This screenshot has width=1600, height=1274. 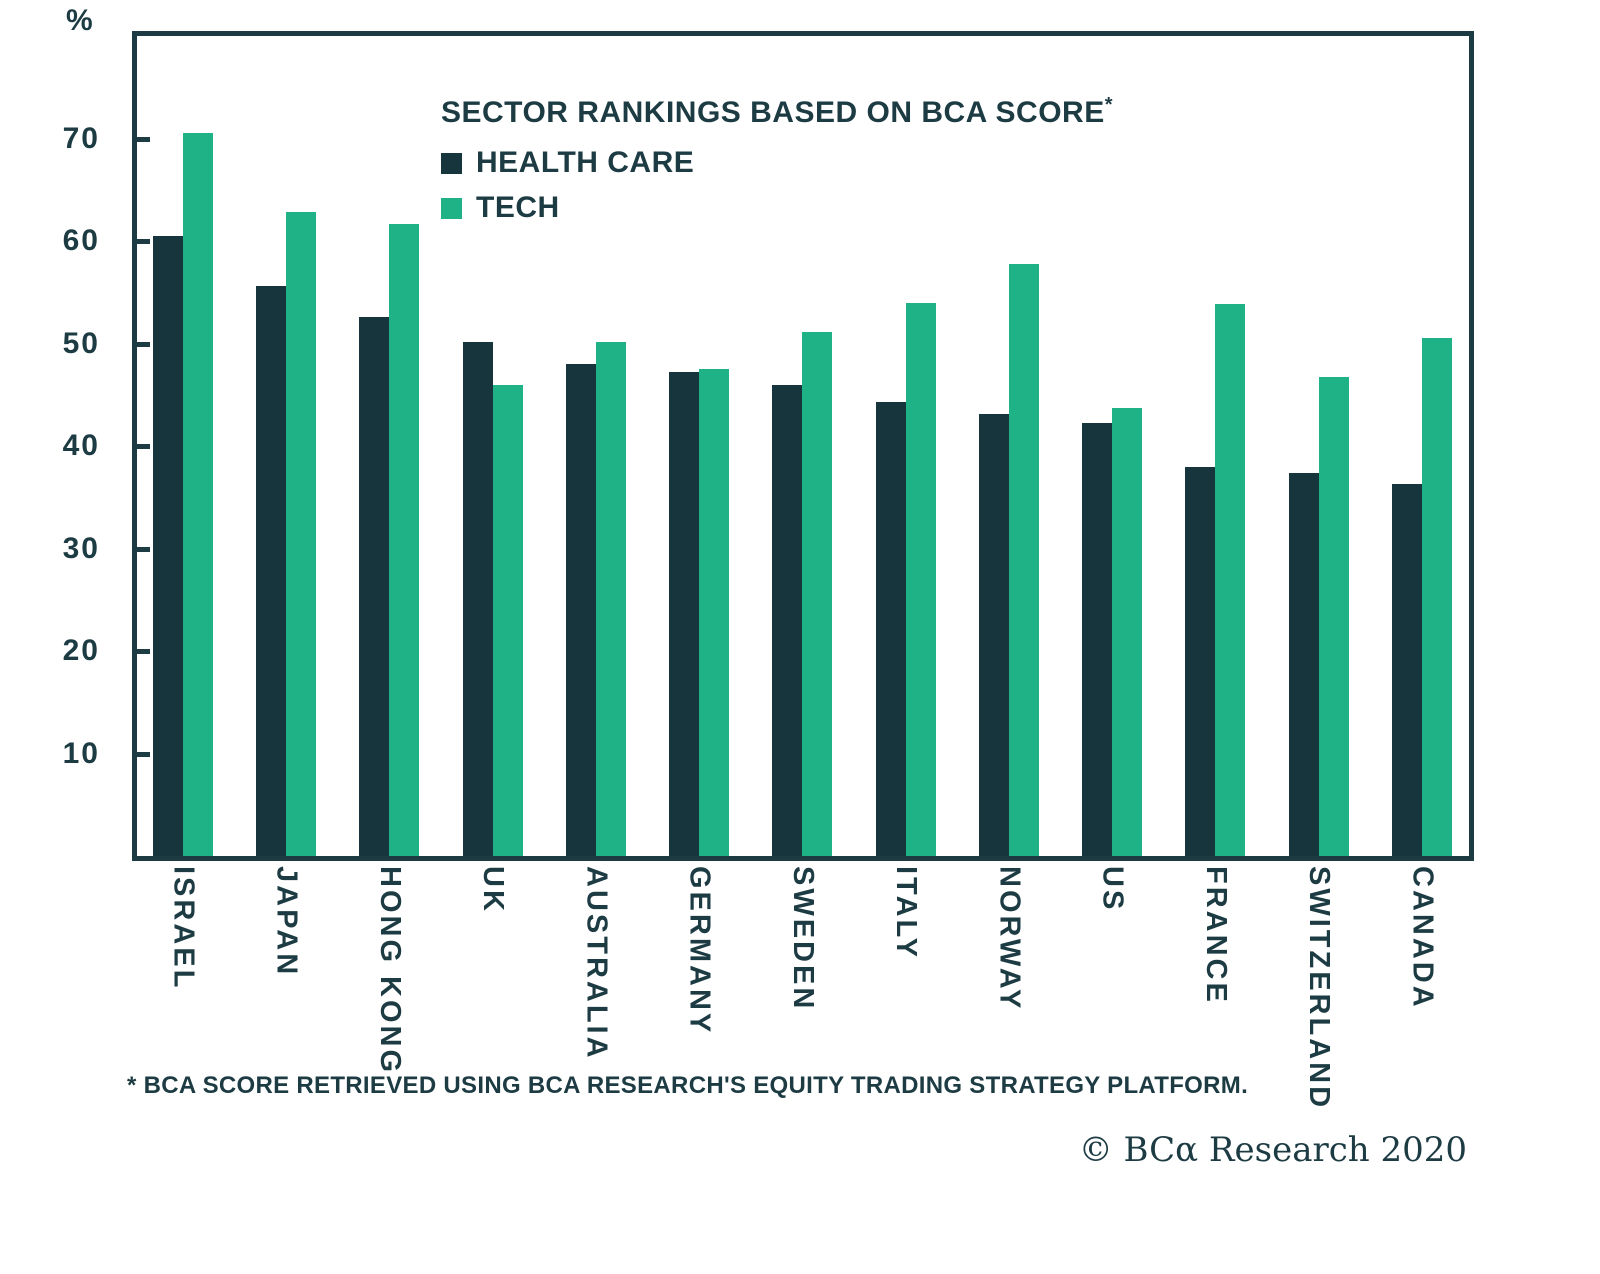 What do you see at coordinates (1406, 669) in the screenshot?
I see `bar-health-care-canada` at bounding box center [1406, 669].